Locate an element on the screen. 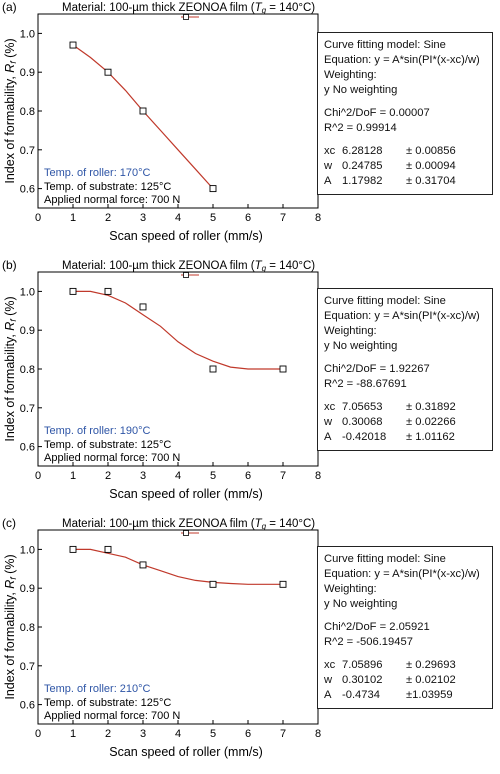 The height and width of the screenshot is (774, 500). normal-force-annotation: Applied normal force: 700 N is located at coordinates (112, 716).